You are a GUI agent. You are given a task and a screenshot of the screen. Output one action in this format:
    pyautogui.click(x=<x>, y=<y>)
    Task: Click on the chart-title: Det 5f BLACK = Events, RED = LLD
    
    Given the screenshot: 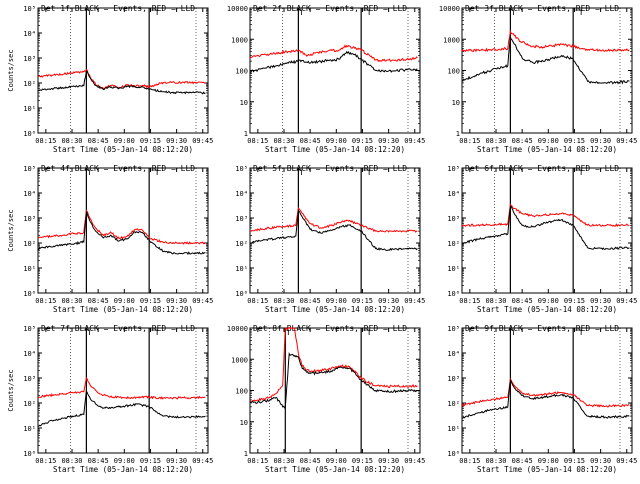 What is the action you would take?
    pyautogui.click(x=330, y=168)
    